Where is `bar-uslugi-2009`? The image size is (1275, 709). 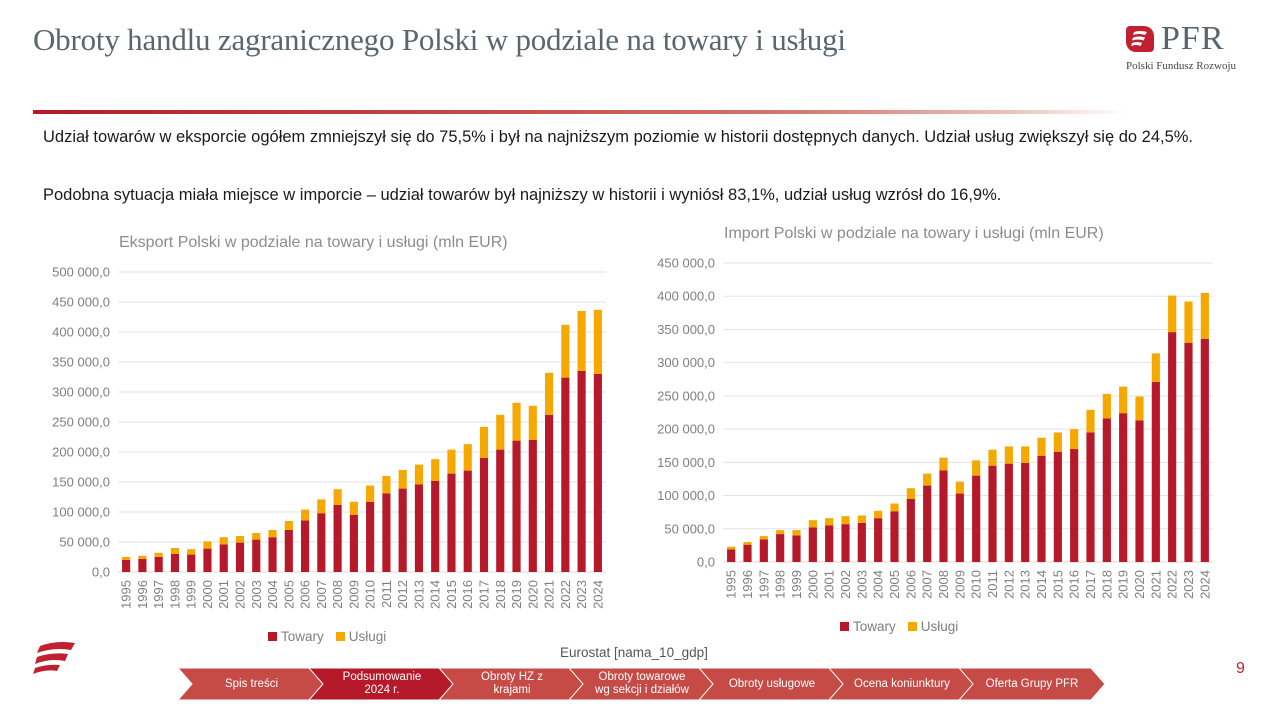
bar-uslugi-2009 is located at coordinates (959, 487).